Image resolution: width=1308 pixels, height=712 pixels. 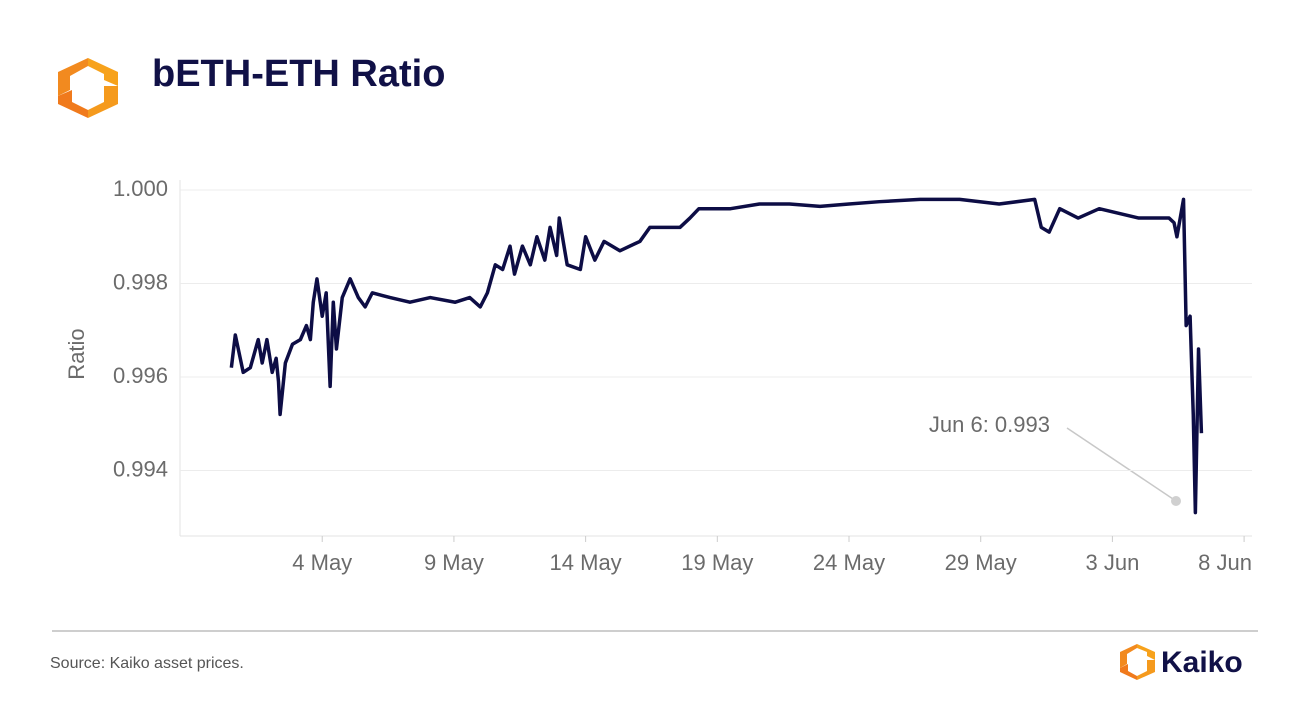 What do you see at coordinates (717, 562) in the screenshot?
I see `x-tick-label: 19 May` at bounding box center [717, 562].